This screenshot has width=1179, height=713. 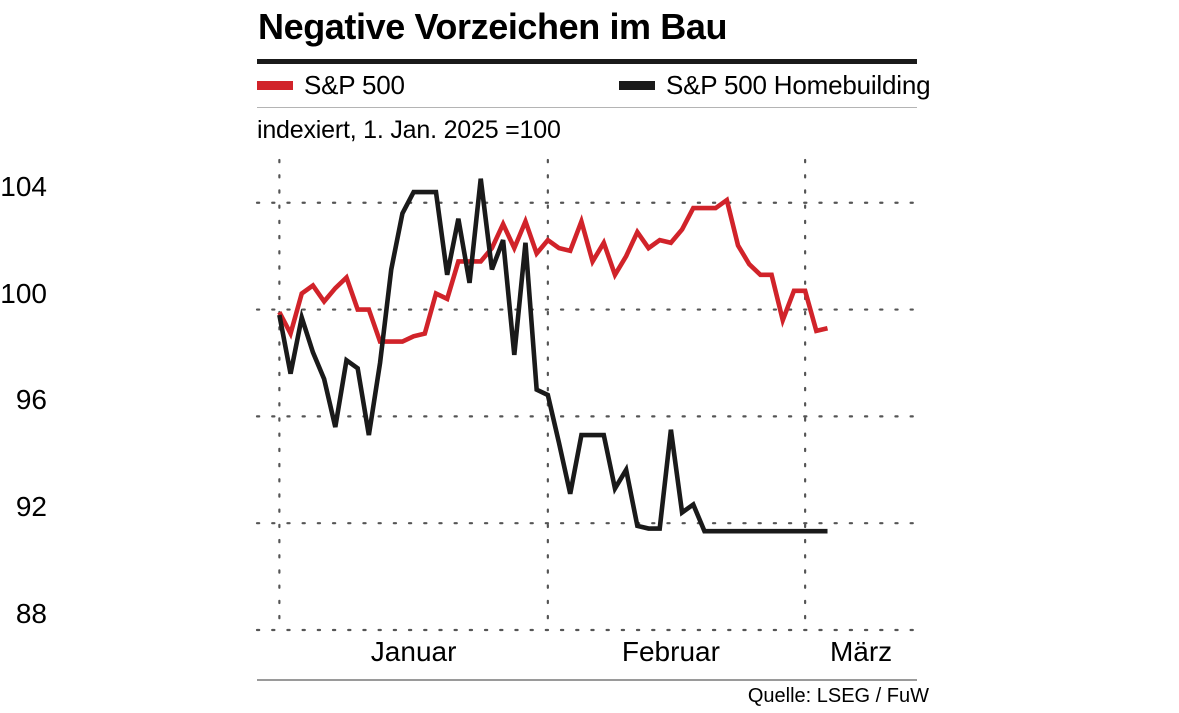 I want to click on x-axis-tick-label: Januar, so click(x=413, y=651).